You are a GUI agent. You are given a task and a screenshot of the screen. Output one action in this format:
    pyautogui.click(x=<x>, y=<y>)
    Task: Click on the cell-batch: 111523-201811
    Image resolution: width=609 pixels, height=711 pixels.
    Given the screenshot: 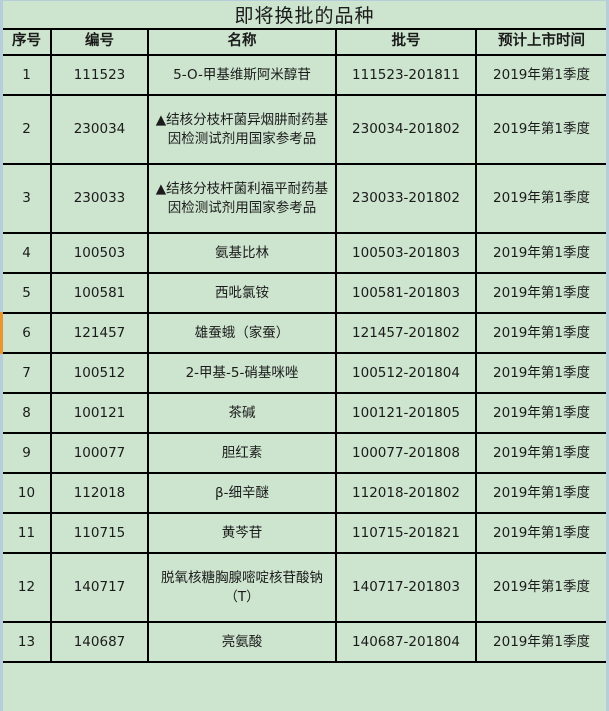 What is the action you would take?
    pyautogui.click(x=406, y=75)
    